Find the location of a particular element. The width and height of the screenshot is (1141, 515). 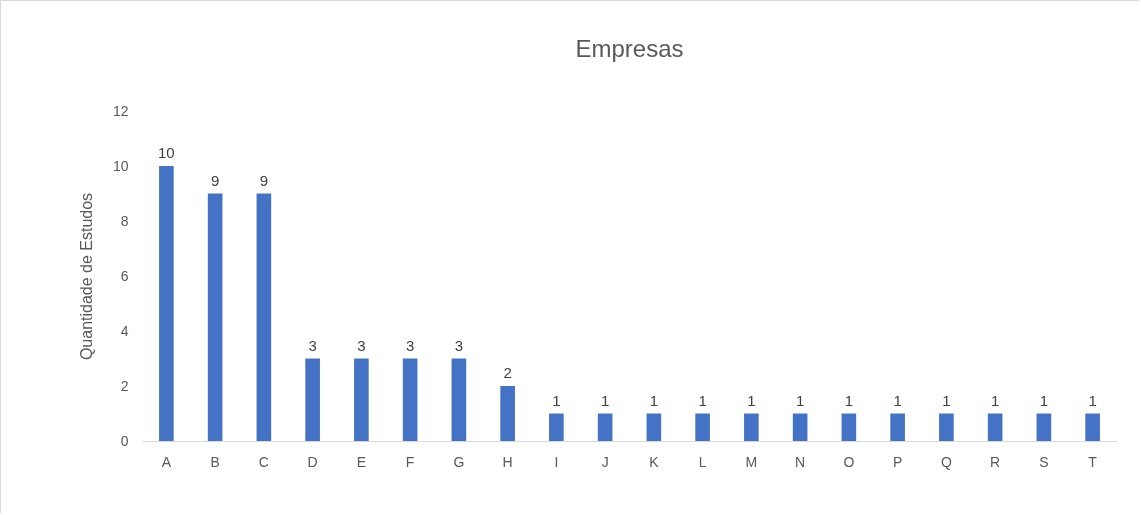

x-tick-label: L is located at coordinates (702, 461).